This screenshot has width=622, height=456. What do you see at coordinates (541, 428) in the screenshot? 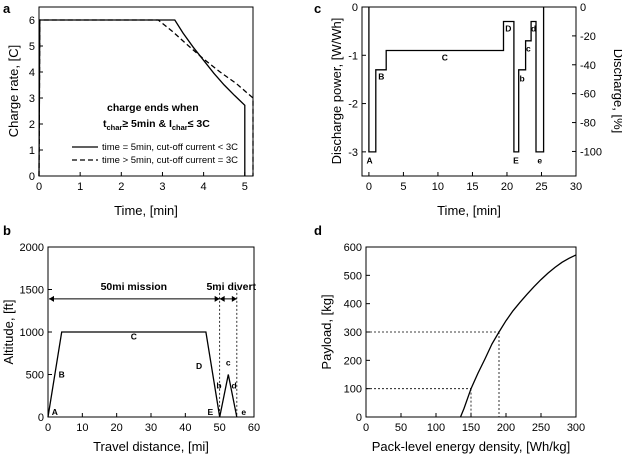
I see `panel-d-xtick-label: 250` at bounding box center [541, 428].